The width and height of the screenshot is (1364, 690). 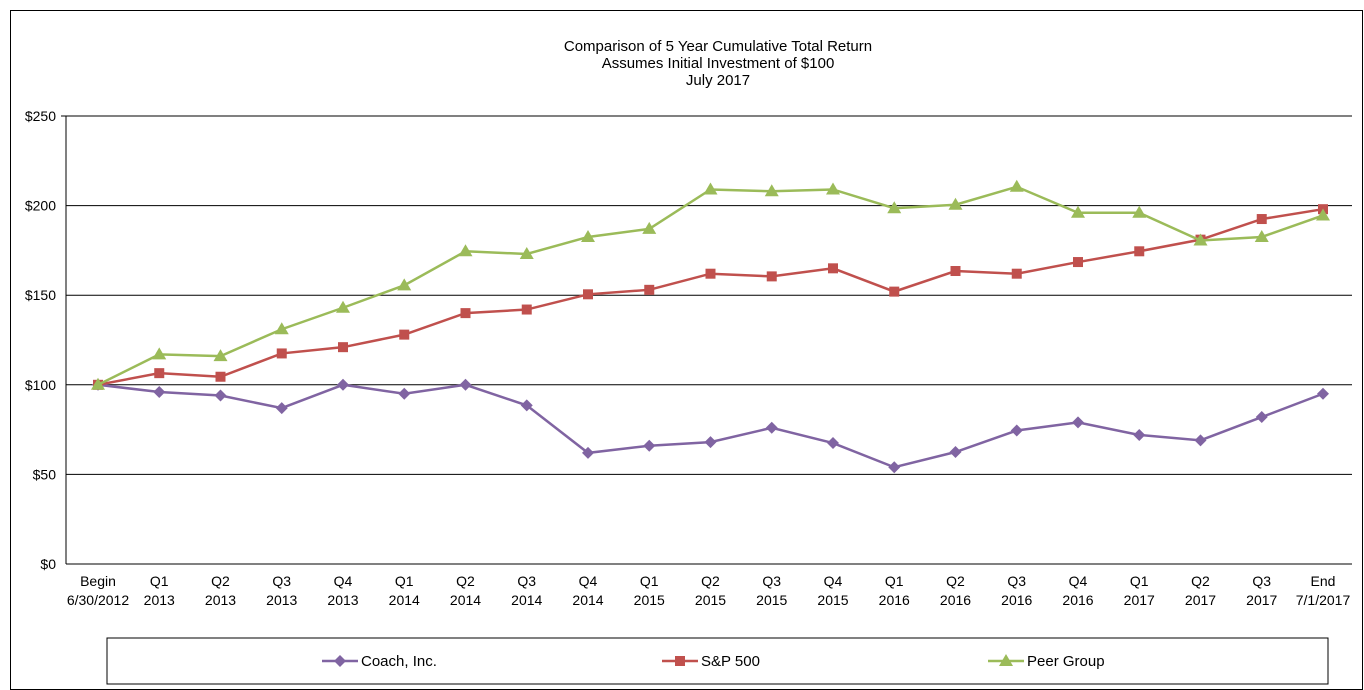 What do you see at coordinates (1066, 661) in the screenshot?
I see `legend-label-peer-group: Peer Group` at bounding box center [1066, 661].